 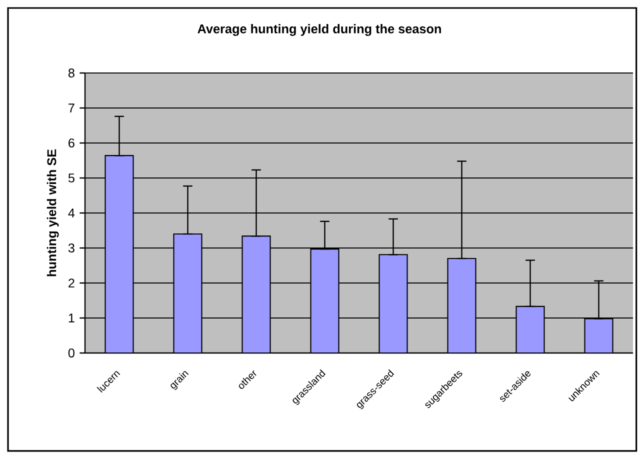 I want to click on y-tick-label: 1, so click(x=71, y=318).